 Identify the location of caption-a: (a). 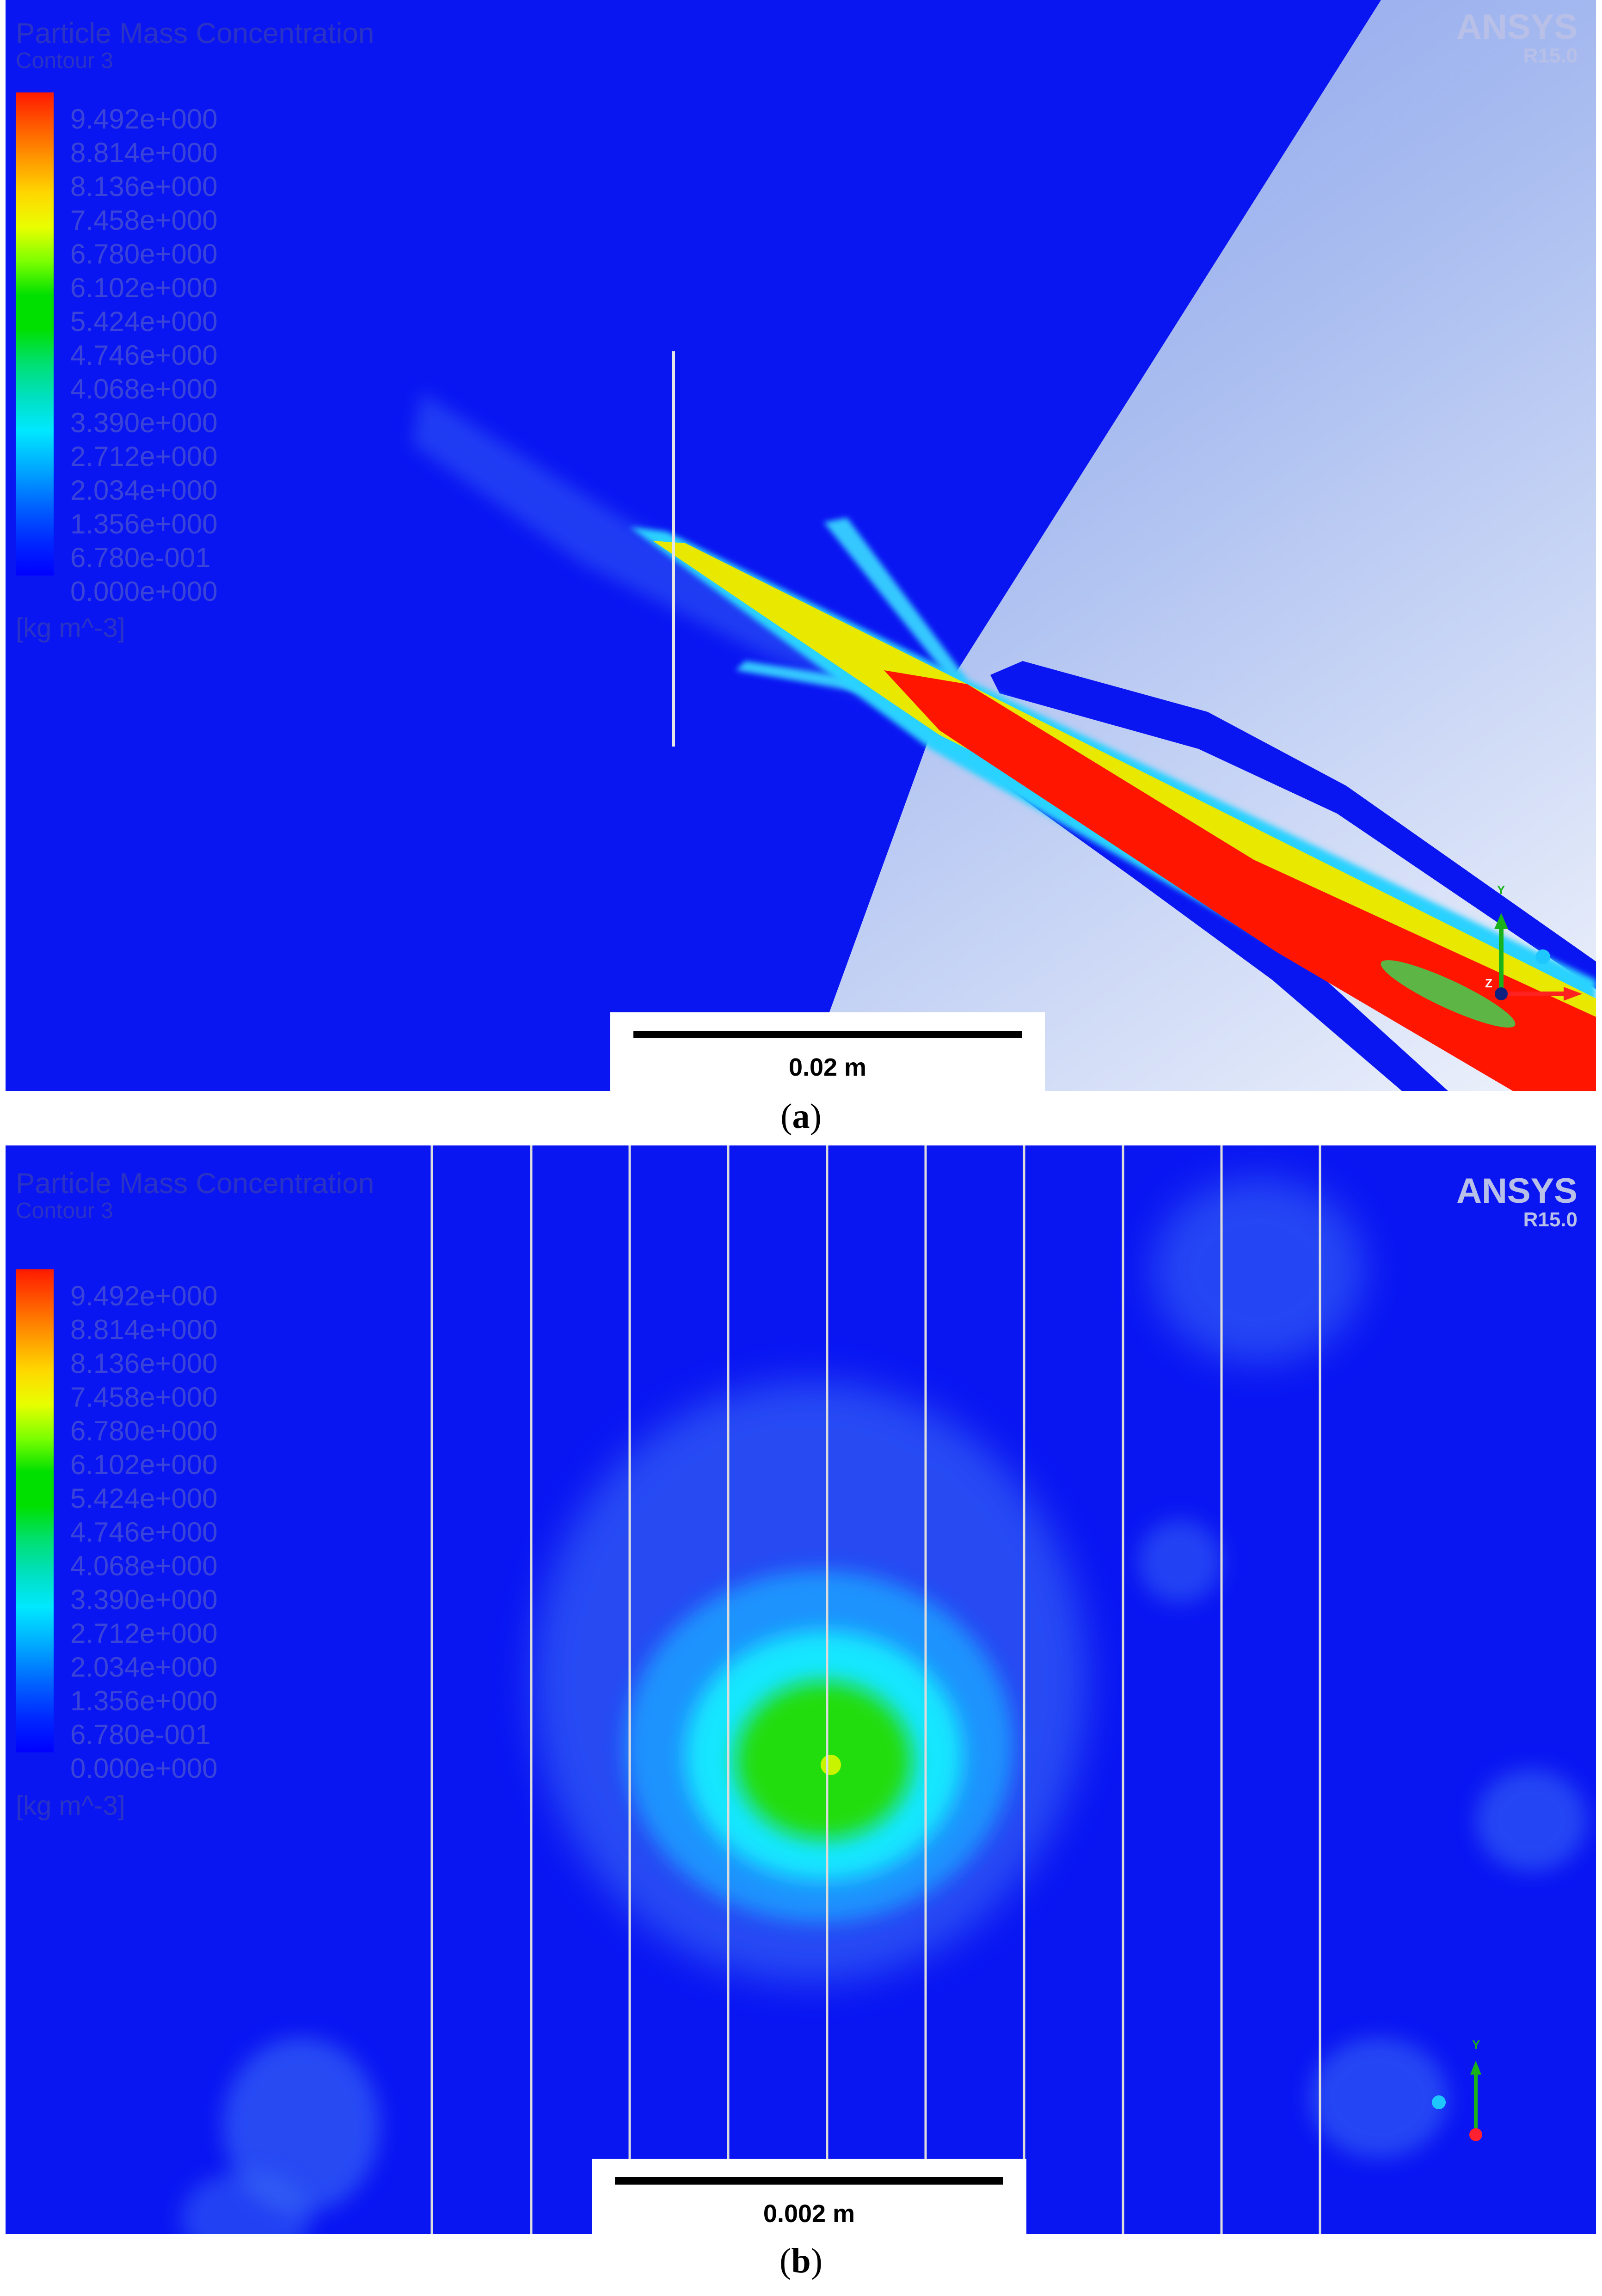
(801, 1116).